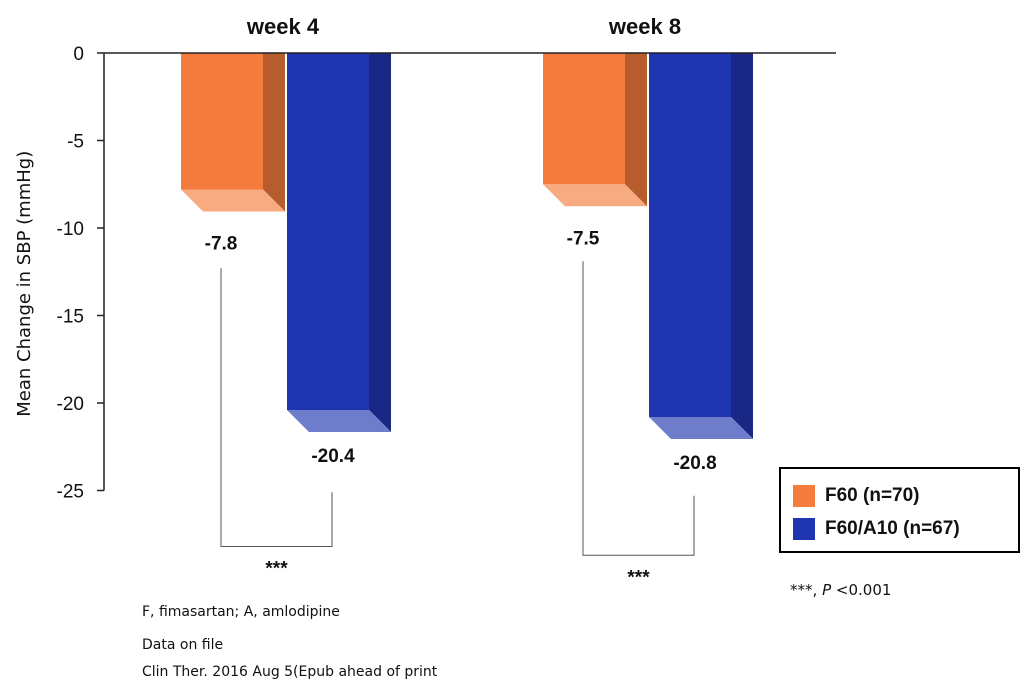  What do you see at coordinates (241, 612) in the screenshot?
I see `abbreviation-note: F, fimasartan; A, amlodipine` at bounding box center [241, 612].